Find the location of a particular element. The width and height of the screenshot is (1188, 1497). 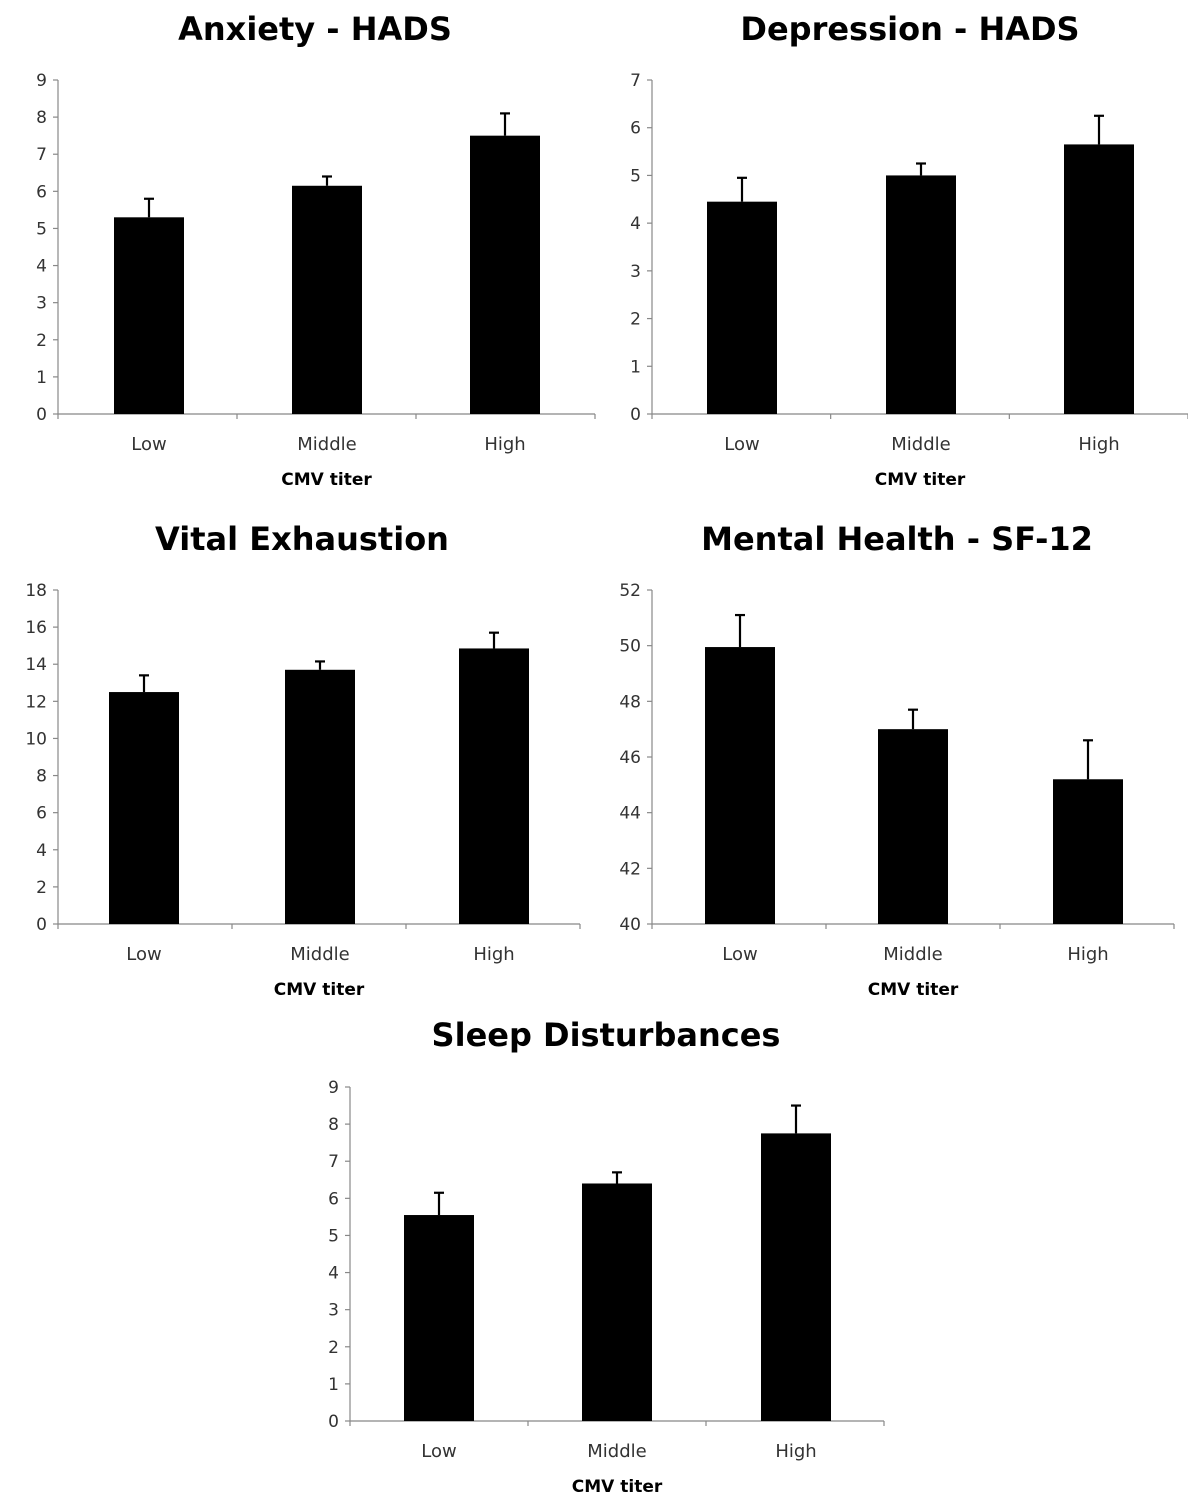

chart-title: Anxiety - HADS is located at coordinates (315, 29).